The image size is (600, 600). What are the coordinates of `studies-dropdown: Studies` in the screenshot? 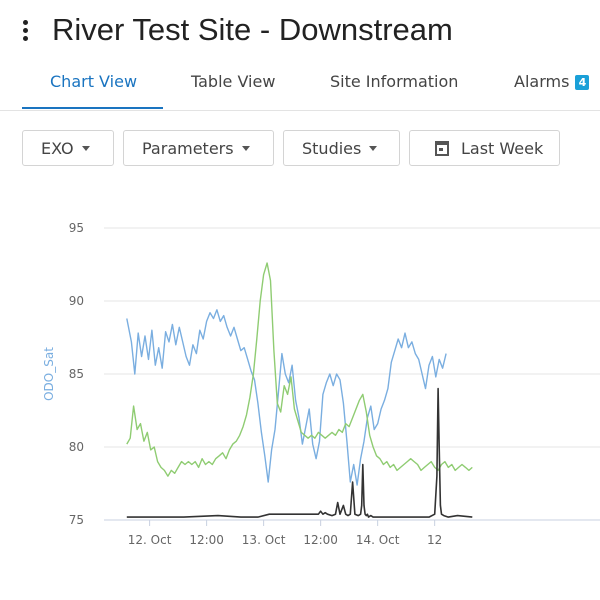 It's located at (341, 148).